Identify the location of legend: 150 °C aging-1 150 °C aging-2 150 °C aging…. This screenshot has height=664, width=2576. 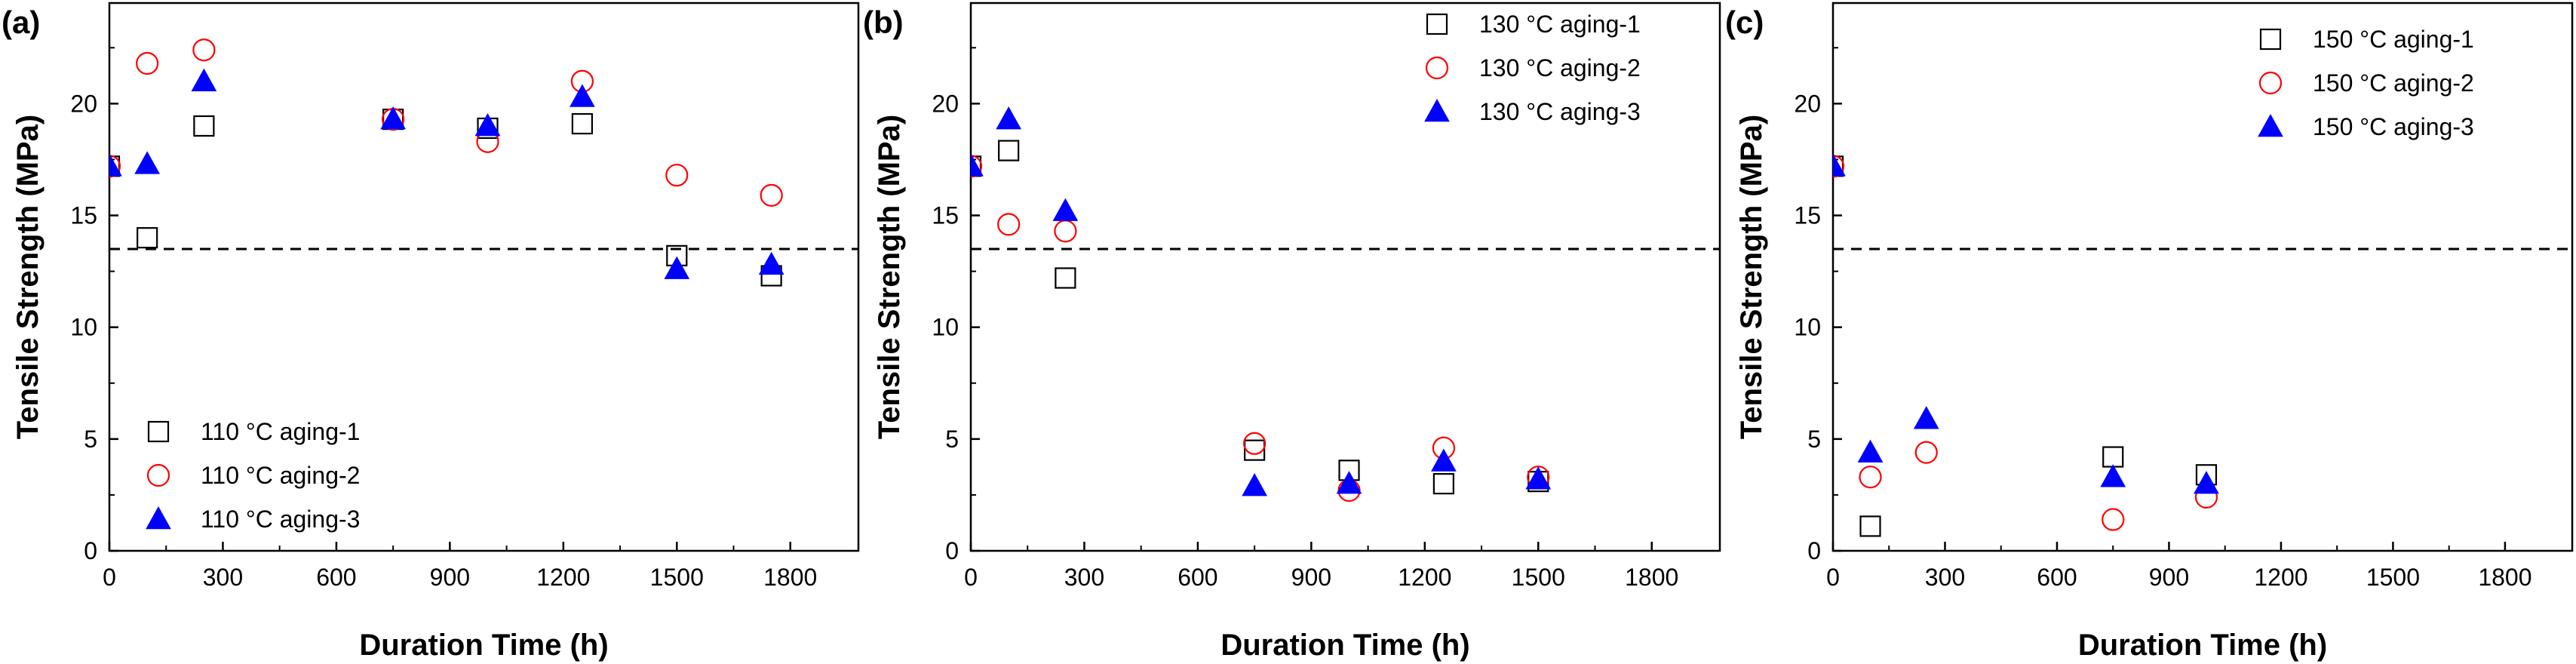
(2366, 83).